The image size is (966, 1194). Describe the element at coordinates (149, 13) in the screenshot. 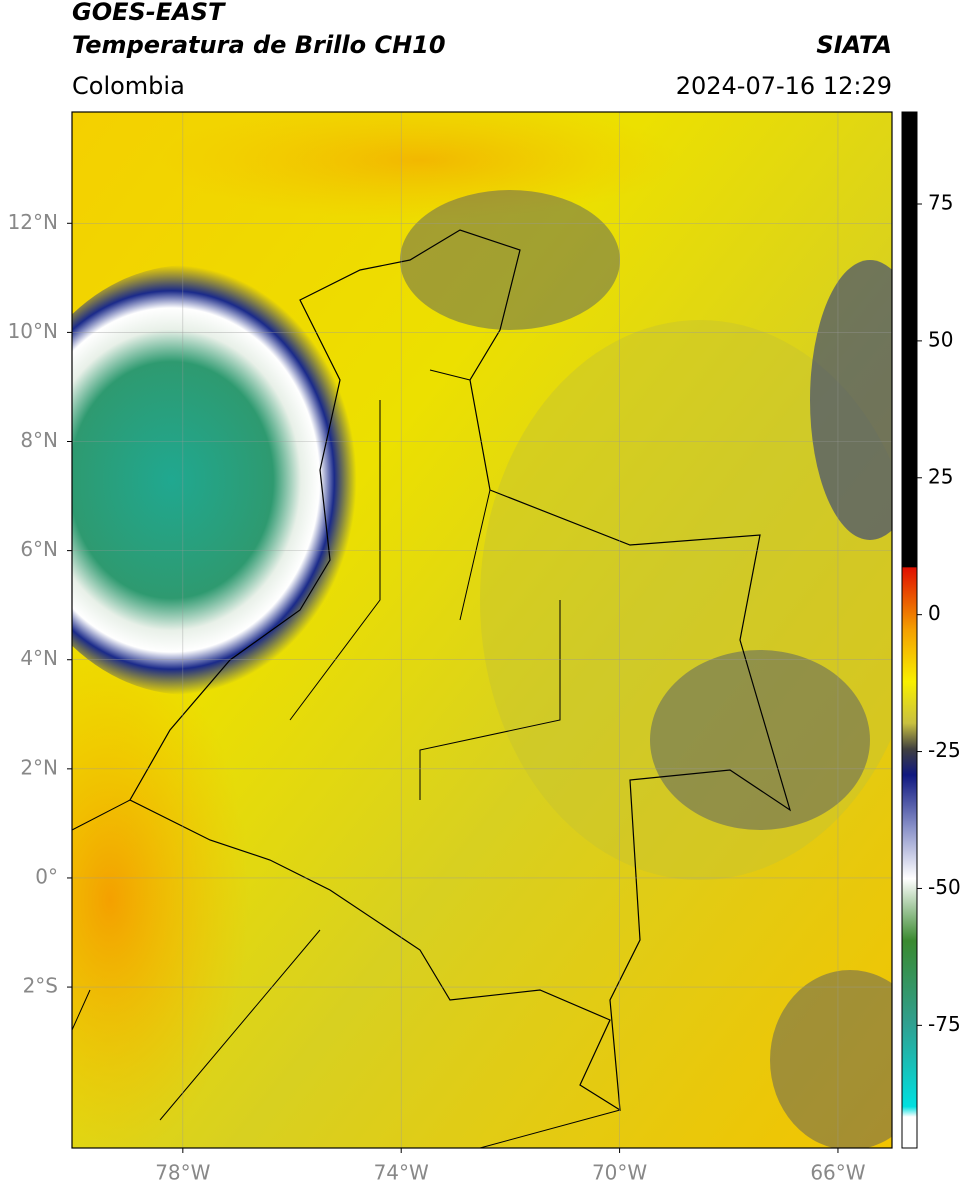

I see `title: GOES-EAST` at that location.